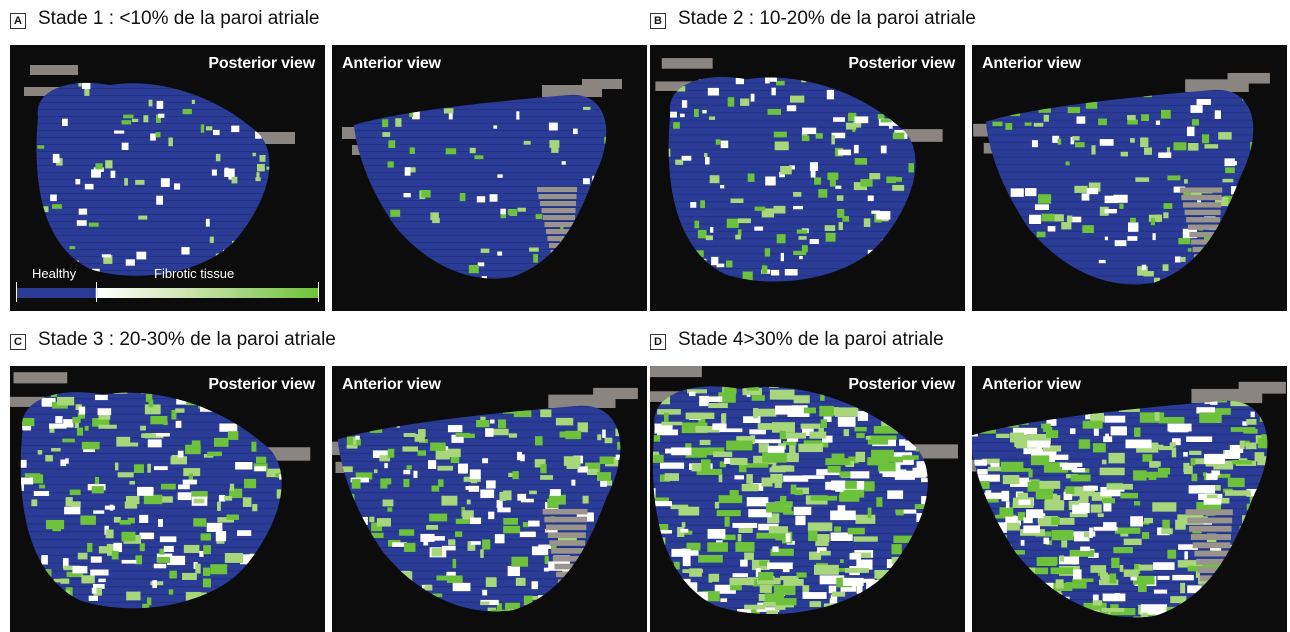 The image size is (1290, 632). What do you see at coordinates (901, 384) in the screenshot?
I see `stage-d-posterior-label: Posterior view` at bounding box center [901, 384].